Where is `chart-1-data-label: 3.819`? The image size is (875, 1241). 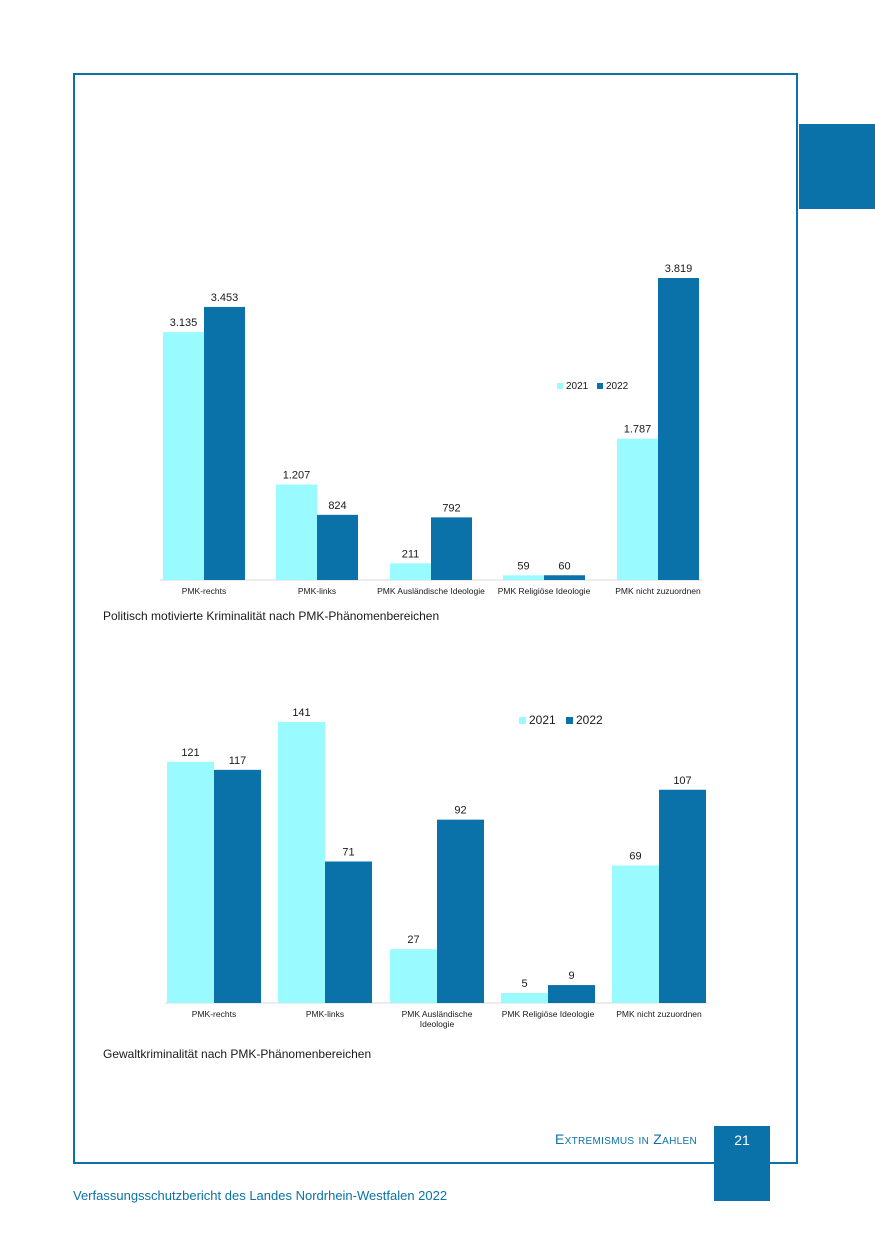
chart-1-data-label: 3.819 is located at coordinates (679, 269).